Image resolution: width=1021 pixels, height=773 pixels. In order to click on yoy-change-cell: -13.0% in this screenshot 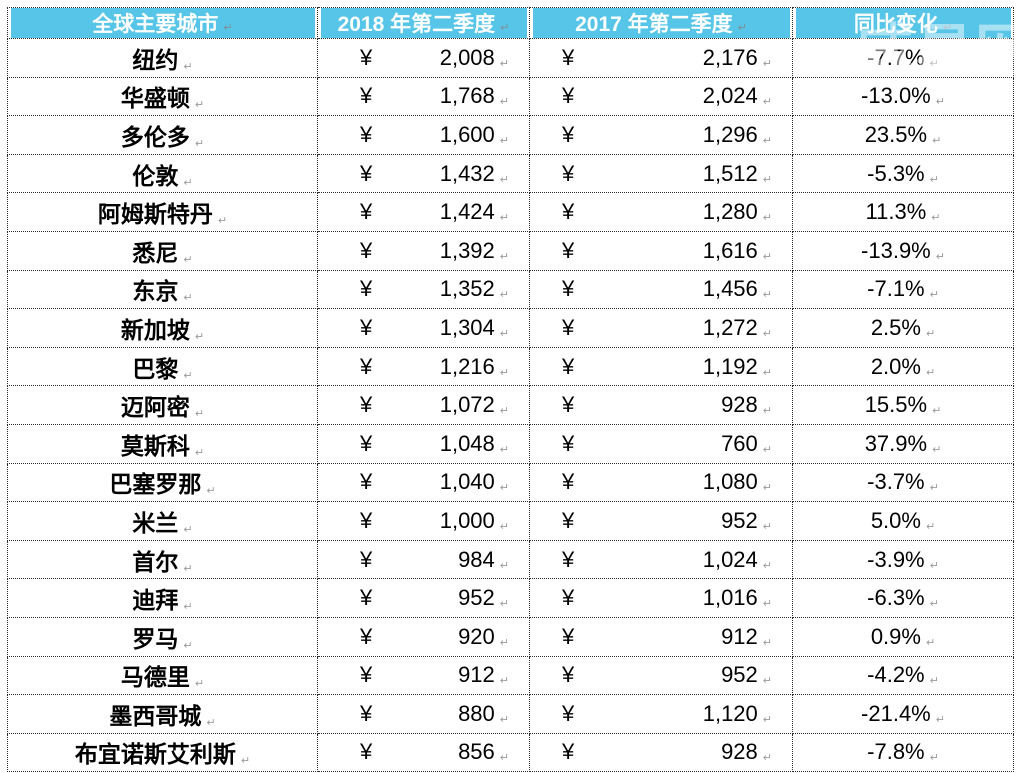, I will do `click(903, 96)`.